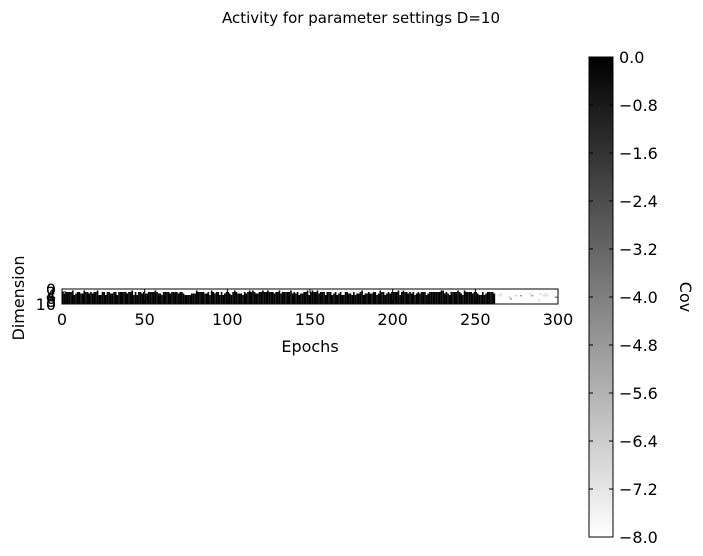  I want to click on chart-title: Activity for parameter settings D=10, so click(361, 18).